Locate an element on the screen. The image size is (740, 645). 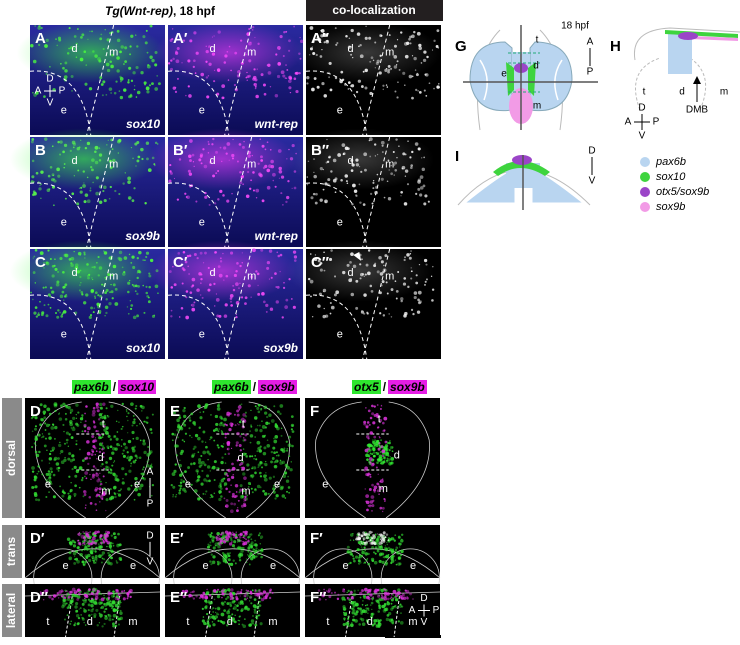
compass-label: A is located at coordinates (412, 610).